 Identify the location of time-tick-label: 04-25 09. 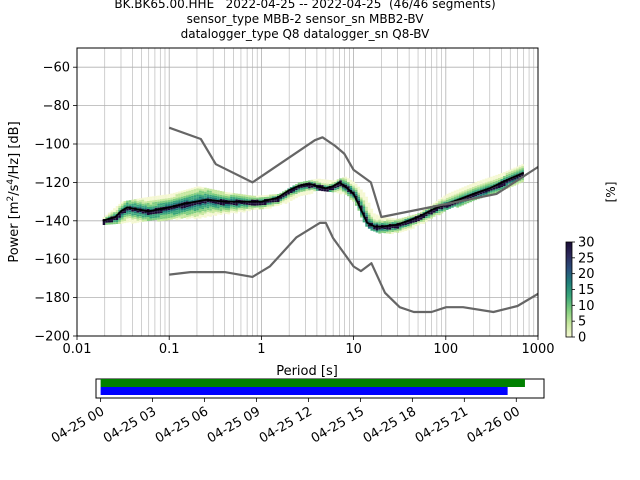
(234, 425).